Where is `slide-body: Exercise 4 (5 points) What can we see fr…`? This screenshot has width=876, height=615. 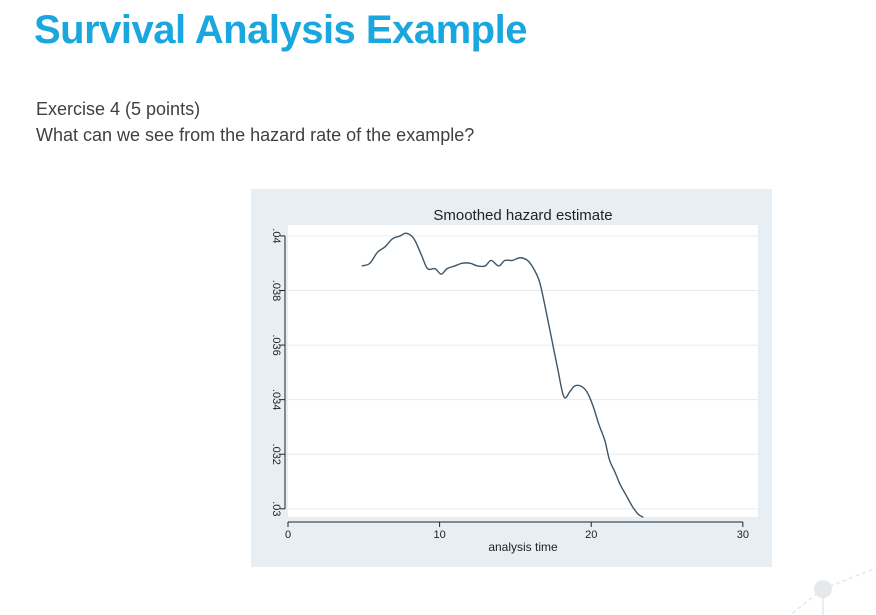
slide-body: Exercise 4 (5 points) What can we see fr… is located at coordinates (255, 122).